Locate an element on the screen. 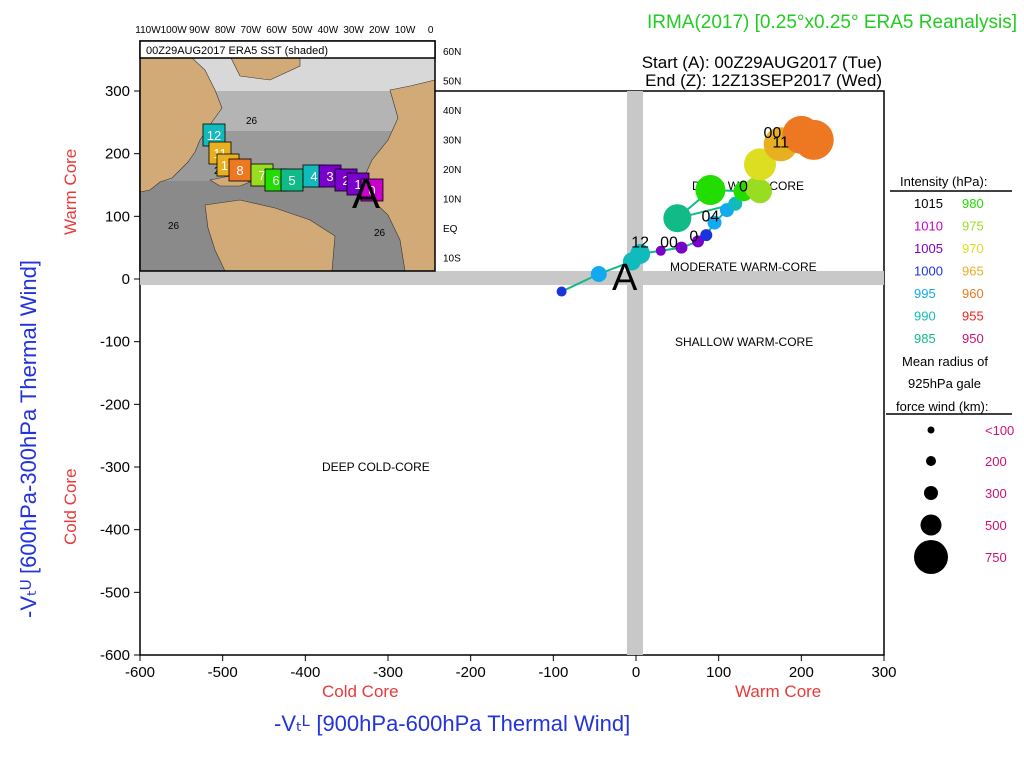 The width and height of the screenshot is (1024, 768). y-tick-label: -500 is located at coordinates (115, 592).